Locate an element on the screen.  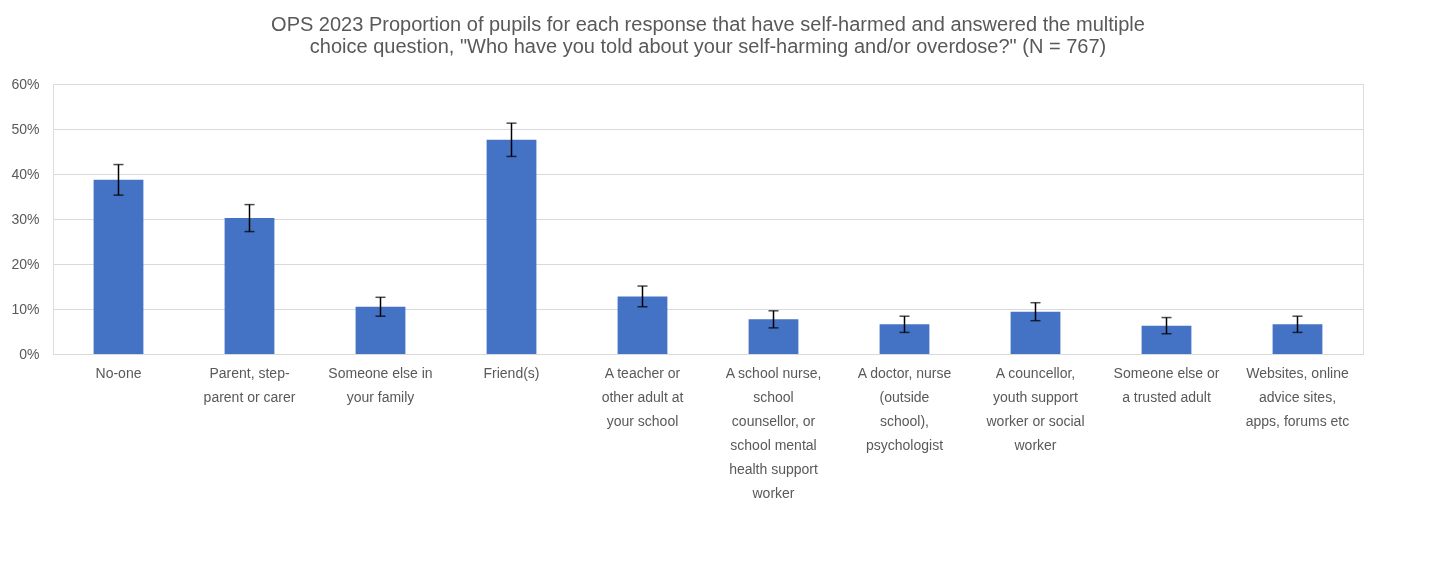
x-tick-label: Parent, step-parent or carer is located at coordinates (249, 384).